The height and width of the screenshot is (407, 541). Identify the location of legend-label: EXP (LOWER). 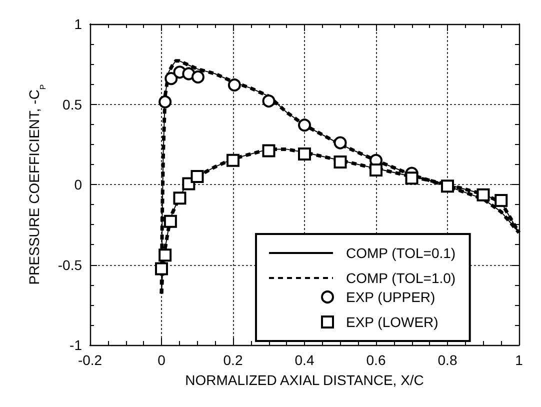
(392, 322).